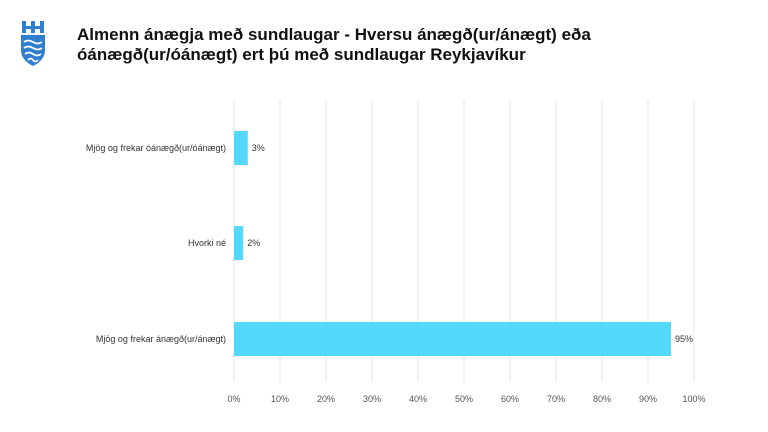 Image resolution: width=768 pixels, height=432 pixels. Describe the element at coordinates (156, 148) in the screenshot. I see `category-label: Mjög og frekar óánægð(ur/óánægt)` at that location.